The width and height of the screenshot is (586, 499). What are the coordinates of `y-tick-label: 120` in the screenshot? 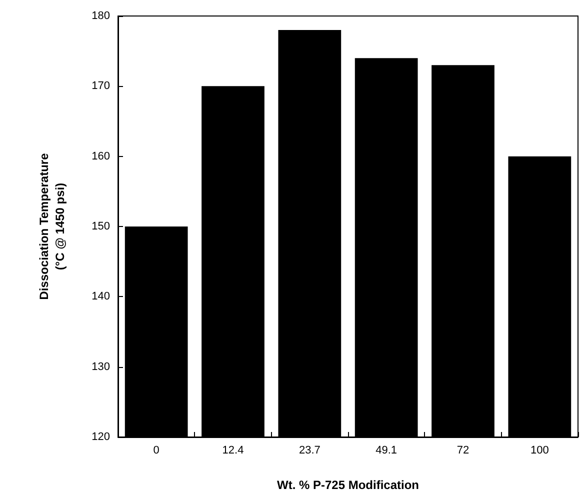 It's located at (101, 437).